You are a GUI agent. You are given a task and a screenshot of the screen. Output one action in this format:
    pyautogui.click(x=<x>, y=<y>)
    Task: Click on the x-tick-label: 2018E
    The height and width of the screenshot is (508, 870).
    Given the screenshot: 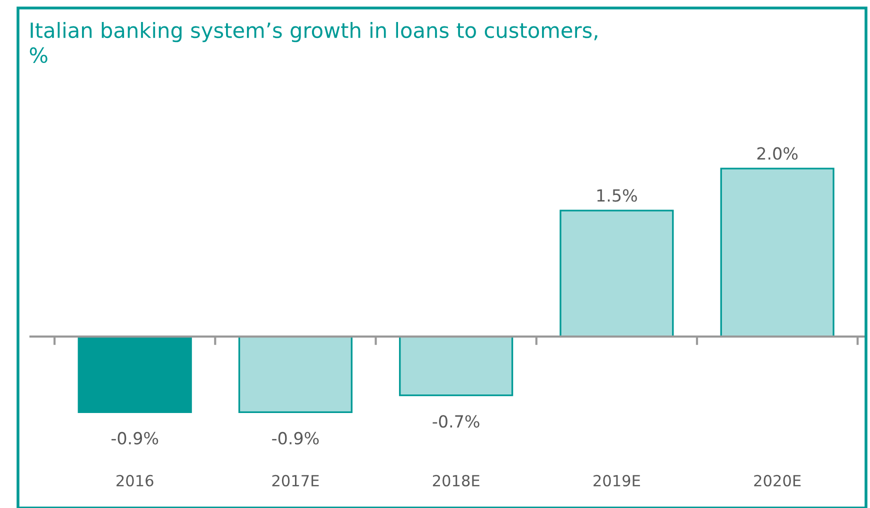 What is the action you would take?
    pyautogui.click(x=456, y=480)
    